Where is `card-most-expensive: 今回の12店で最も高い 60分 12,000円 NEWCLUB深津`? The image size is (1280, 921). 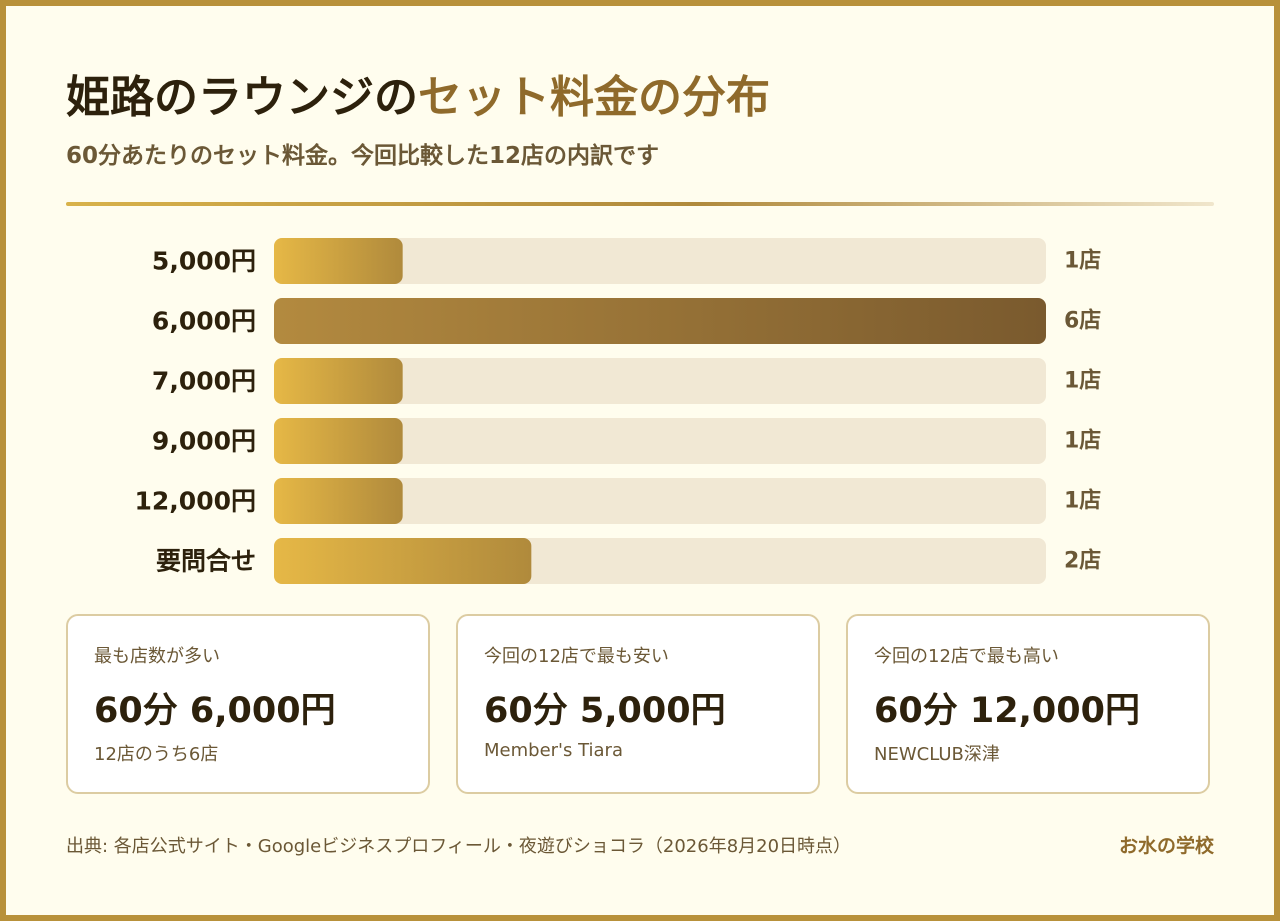 card-most-expensive: 今回の12店で最も高い 60分 12,000円 NEWCLUB深津 is located at coordinates (1028, 704).